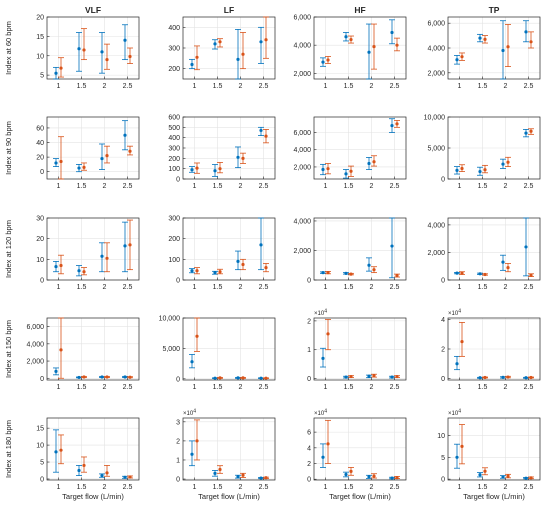 The image size is (550, 507). I want to click on panel-r3-c4: 0 2,000 4,000 1 1.5 2 2.5, so click(484, 254).